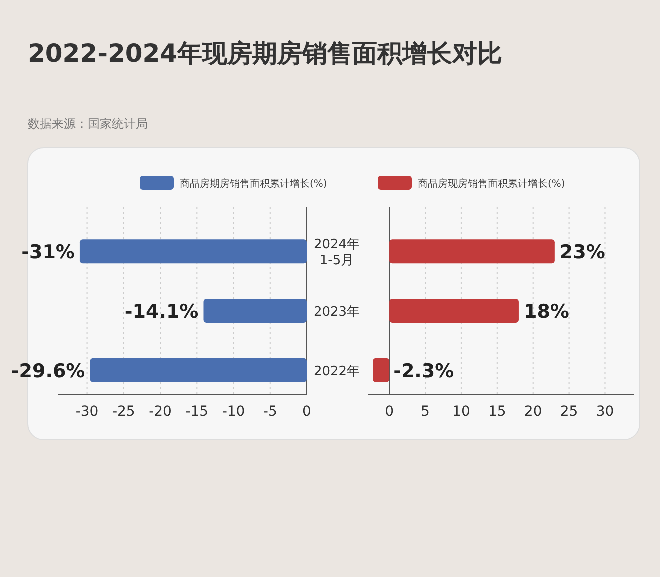 Image resolution: width=660 pixels, height=577 pixels. What do you see at coordinates (337, 312) in the screenshot?
I see `y-tick-label: 2023年` at bounding box center [337, 312].